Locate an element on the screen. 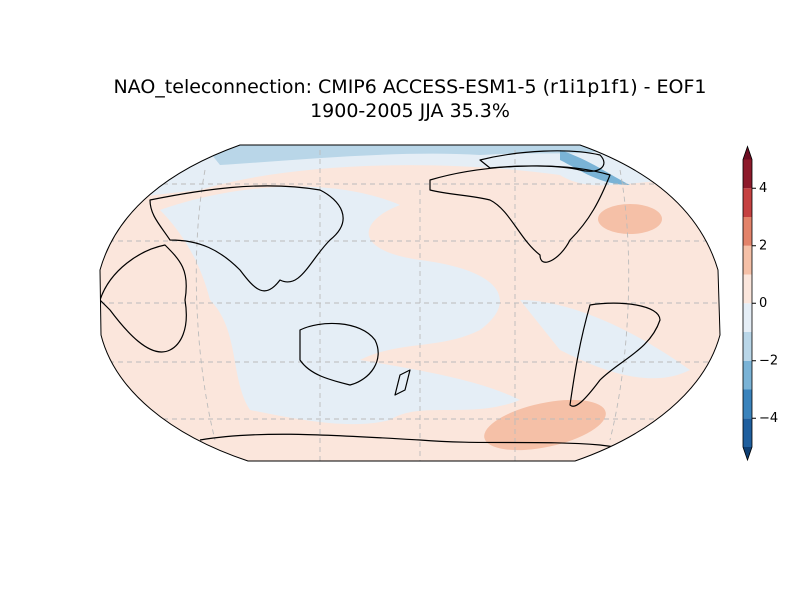 The height and width of the screenshot is (604, 800). coast-africa is located at coordinates (143, 298).